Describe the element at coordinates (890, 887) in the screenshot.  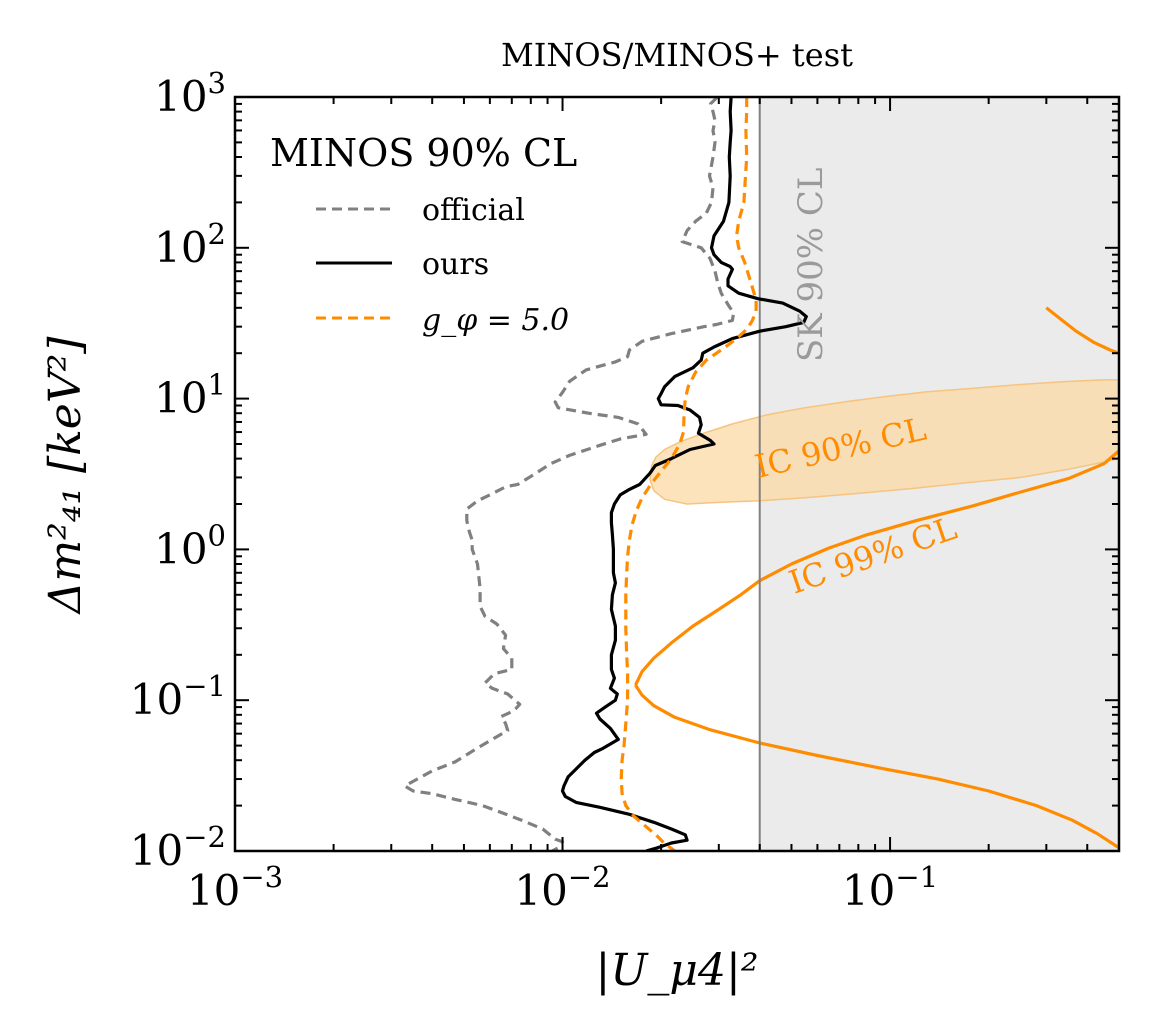
I see `x-tick-label-2: 10⁻¹` at that location.